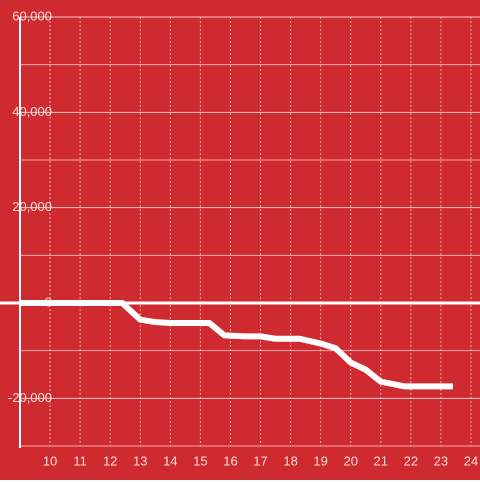  What do you see at coordinates (441, 460) in the screenshot?
I see `x-tick-label: 23` at bounding box center [441, 460].